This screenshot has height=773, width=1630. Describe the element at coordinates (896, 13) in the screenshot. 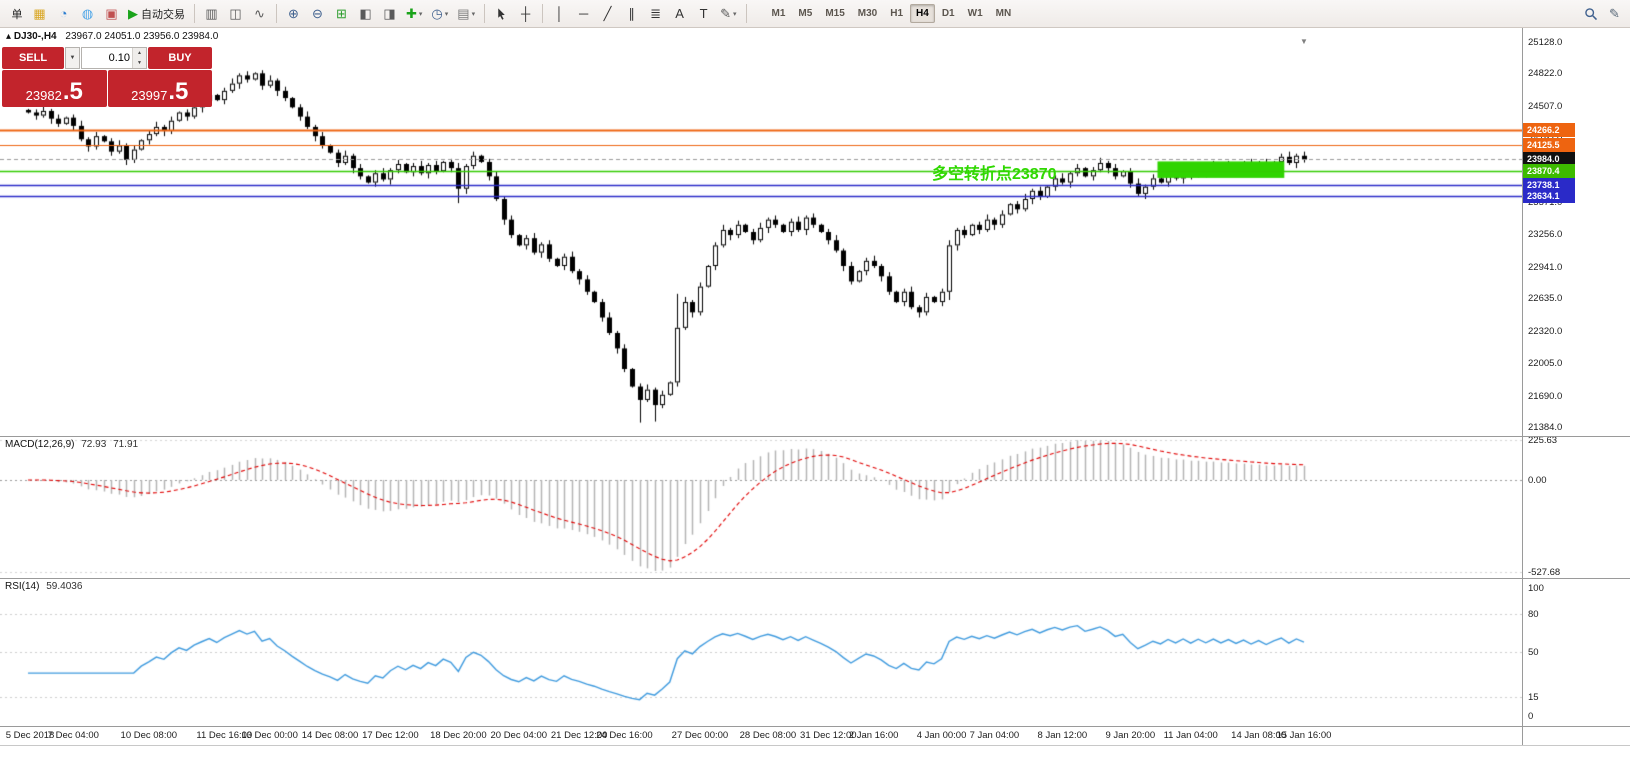

I see `timeframe-h1: H1` at that location.